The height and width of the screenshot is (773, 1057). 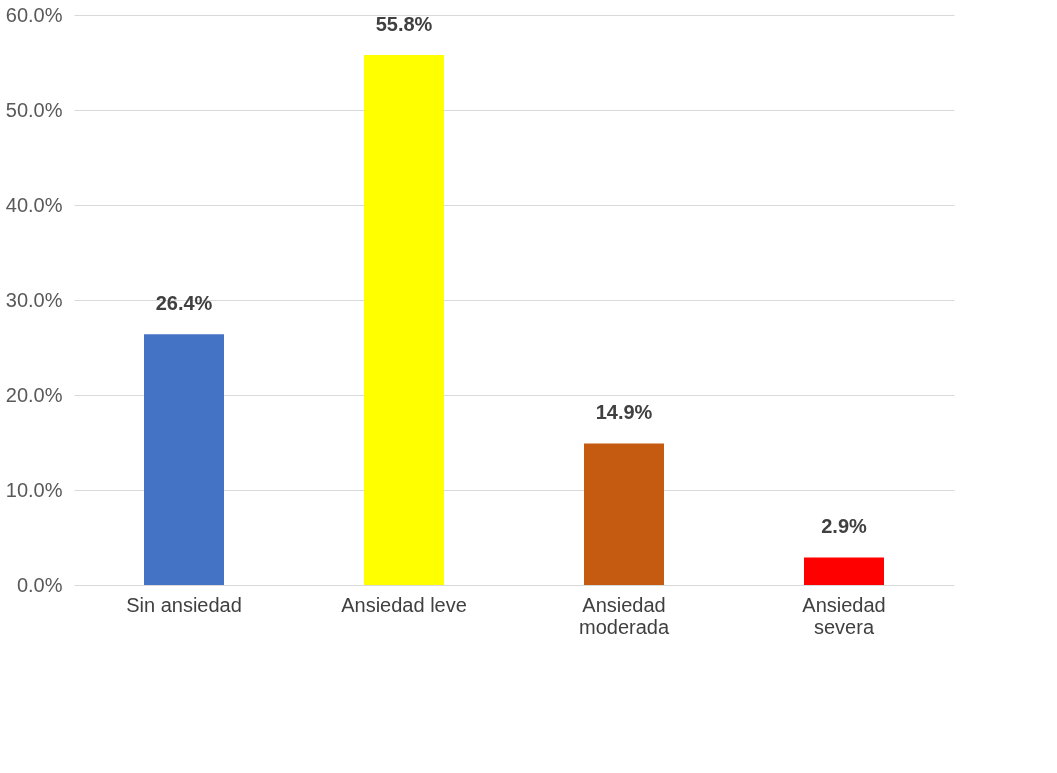 I want to click on data-label: 26.4%, so click(x=184, y=303).